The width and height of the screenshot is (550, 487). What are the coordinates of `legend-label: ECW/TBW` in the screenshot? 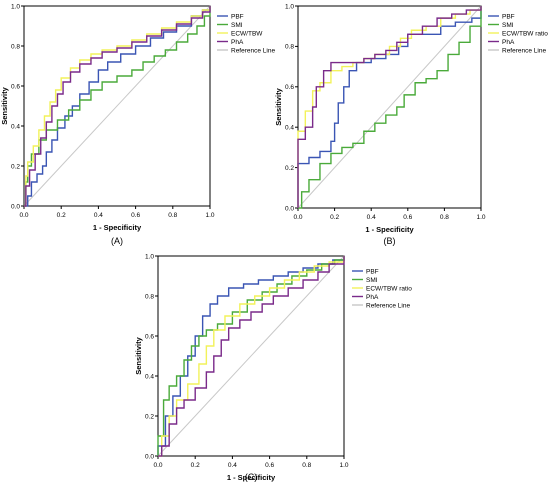 It's located at (247, 33).